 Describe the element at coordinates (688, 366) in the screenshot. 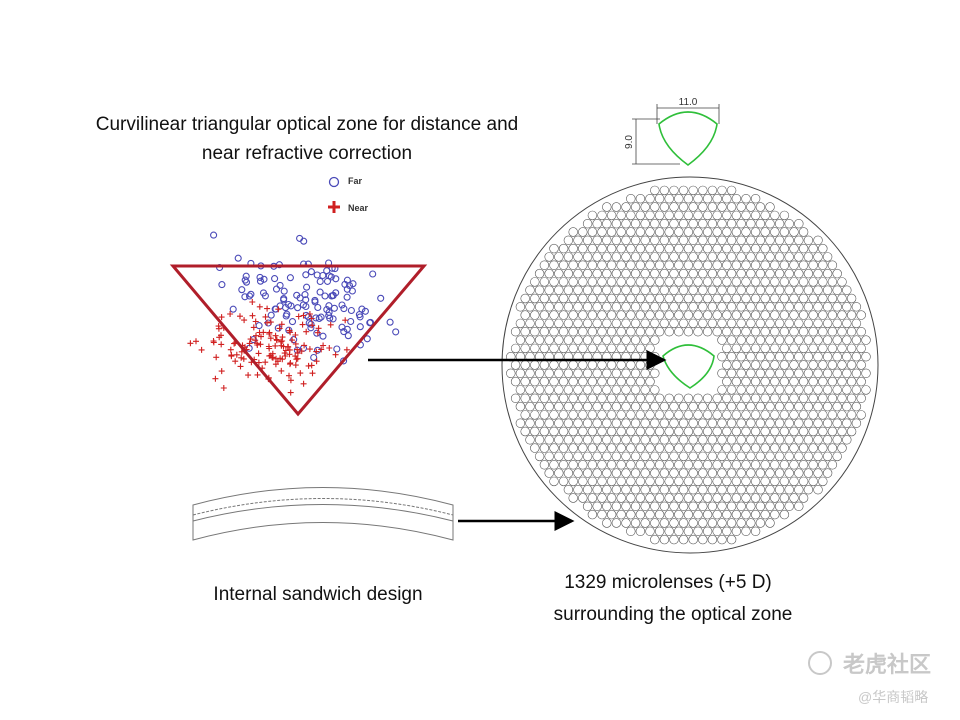

I see `optical-zone` at that location.